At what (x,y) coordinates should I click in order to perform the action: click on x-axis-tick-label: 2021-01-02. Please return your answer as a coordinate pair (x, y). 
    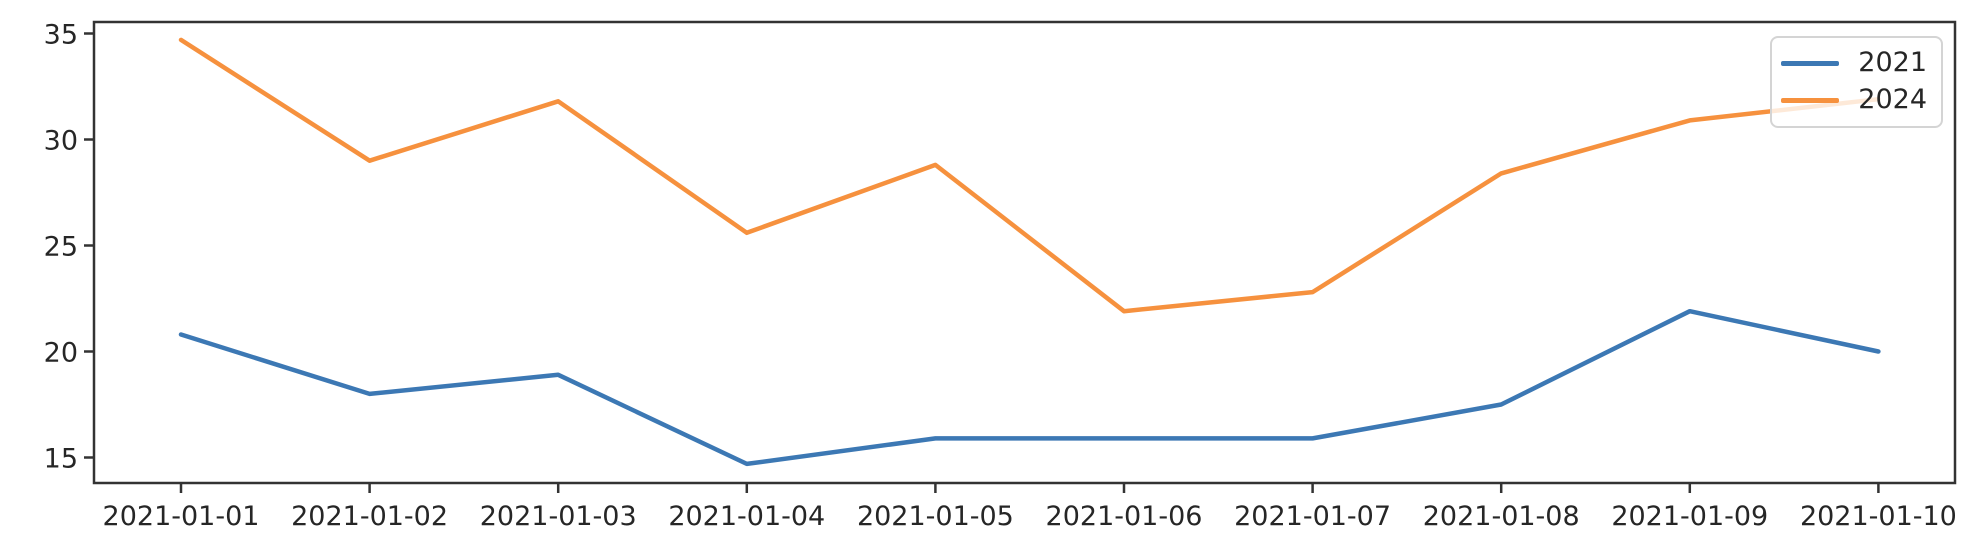
    Looking at the image, I should click on (369, 516).